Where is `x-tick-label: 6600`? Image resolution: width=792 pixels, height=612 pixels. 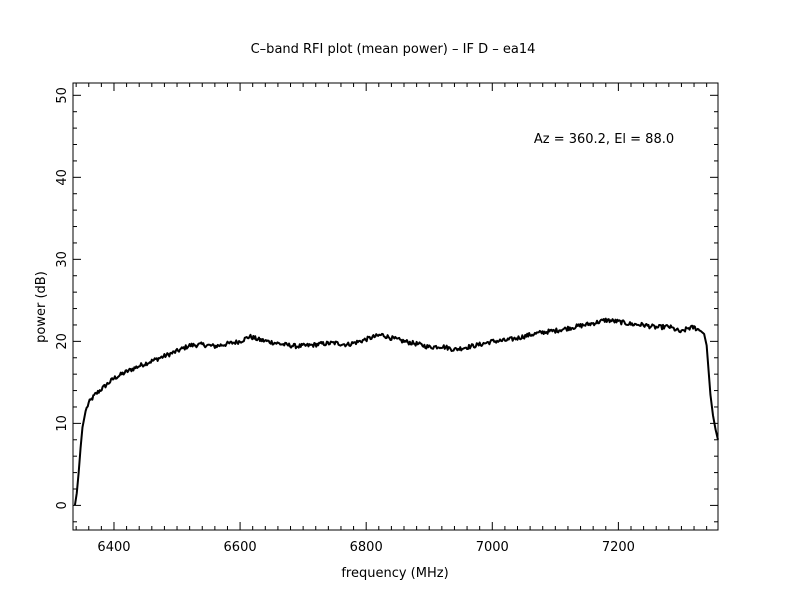
x-tick-label: 6600 is located at coordinates (240, 547).